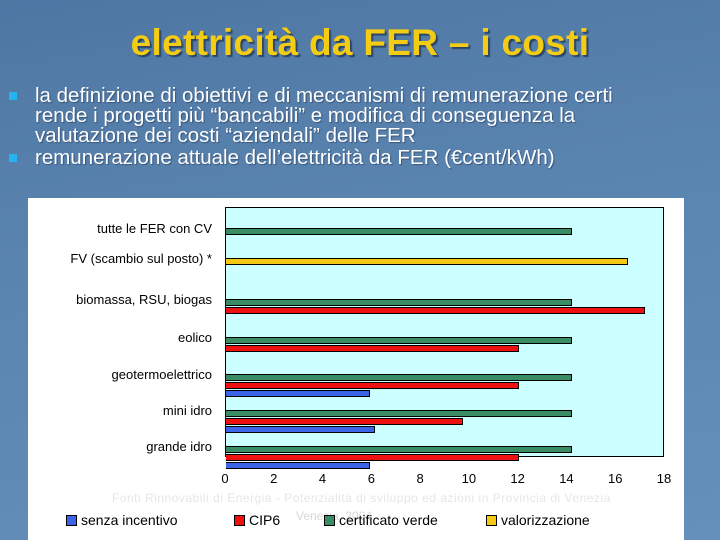 Image resolution: width=720 pixels, height=540 pixels. What do you see at coordinates (469, 478) in the screenshot?
I see `x-tick-label: 10` at bounding box center [469, 478].